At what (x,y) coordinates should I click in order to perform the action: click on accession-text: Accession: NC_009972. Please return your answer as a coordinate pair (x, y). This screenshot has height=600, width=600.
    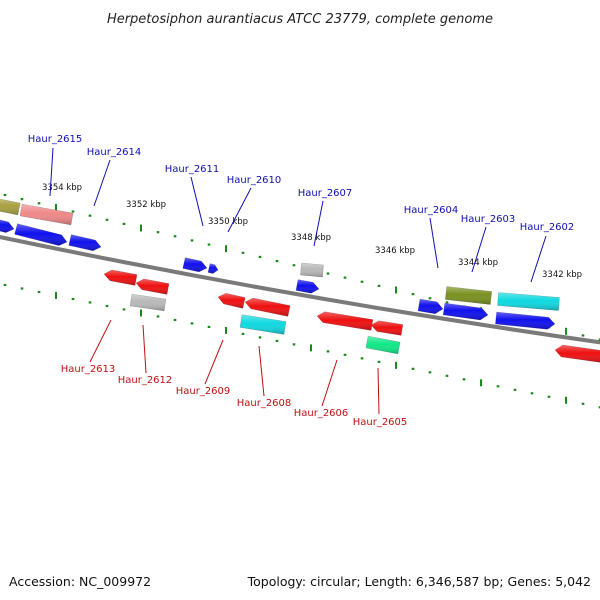
    Looking at the image, I should click on (80, 581).